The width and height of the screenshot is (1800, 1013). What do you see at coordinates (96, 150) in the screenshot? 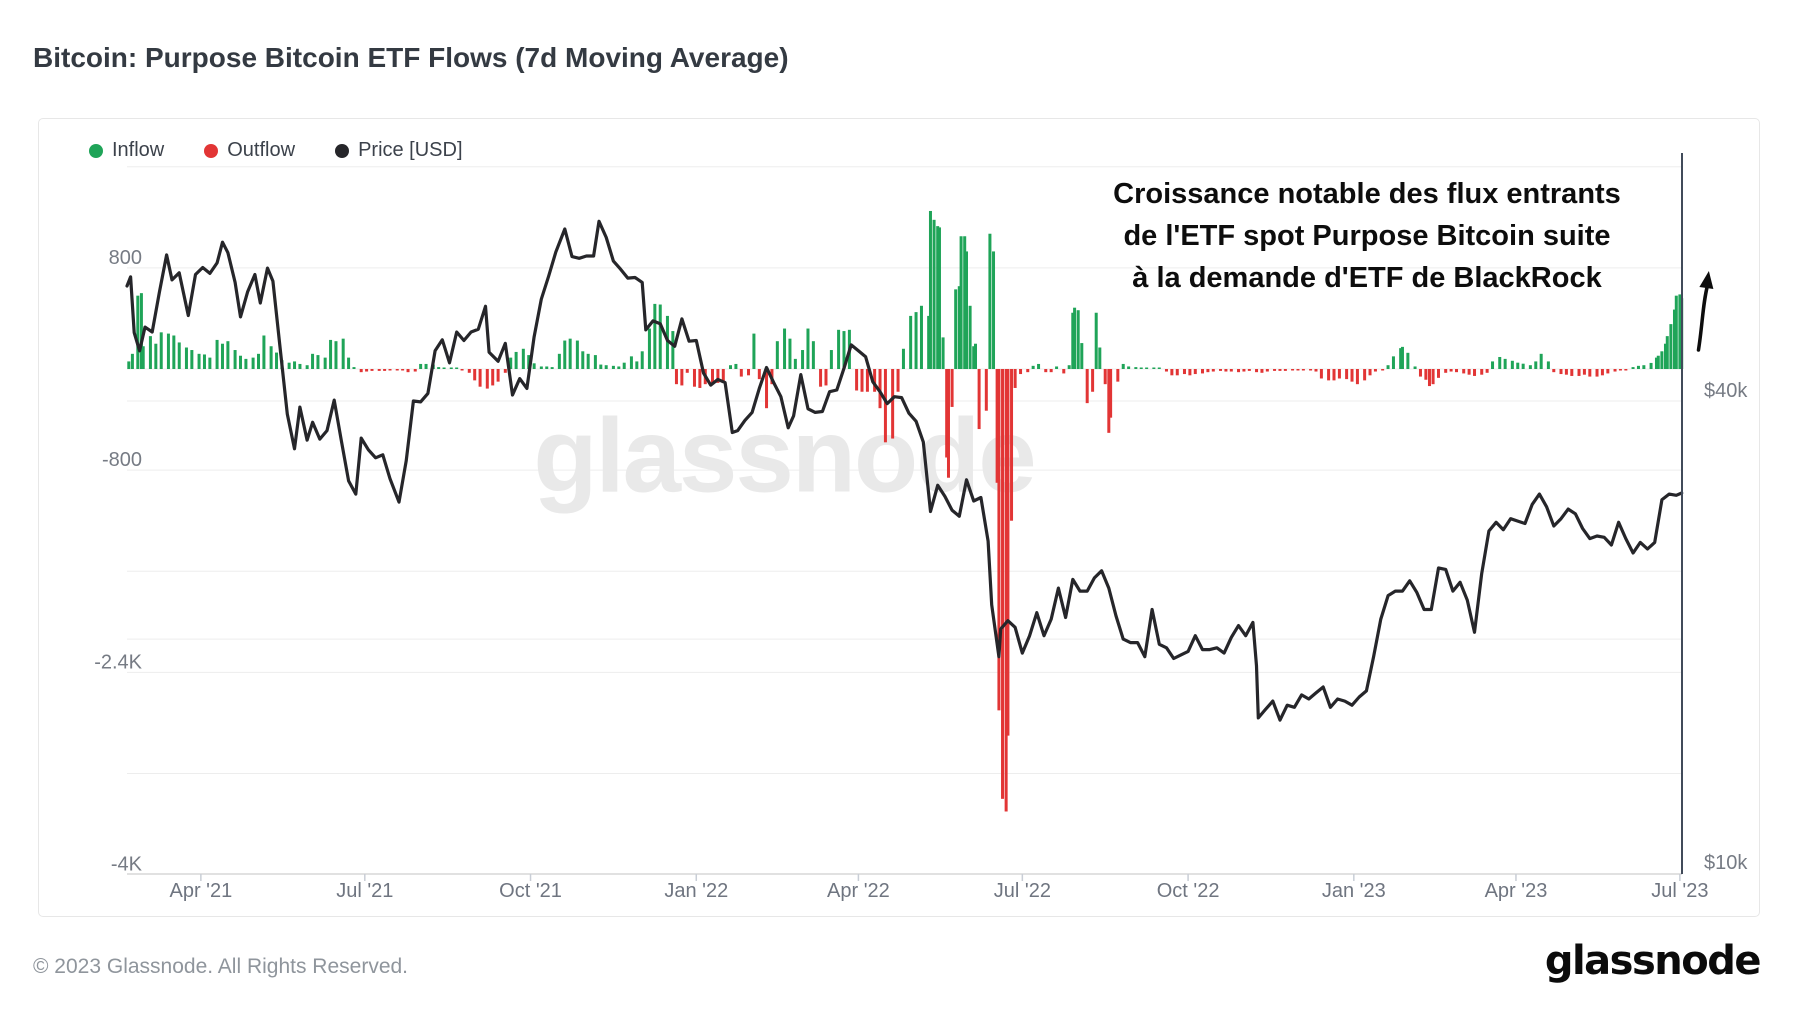
I see `inflow-dot-icon` at bounding box center [96, 150].